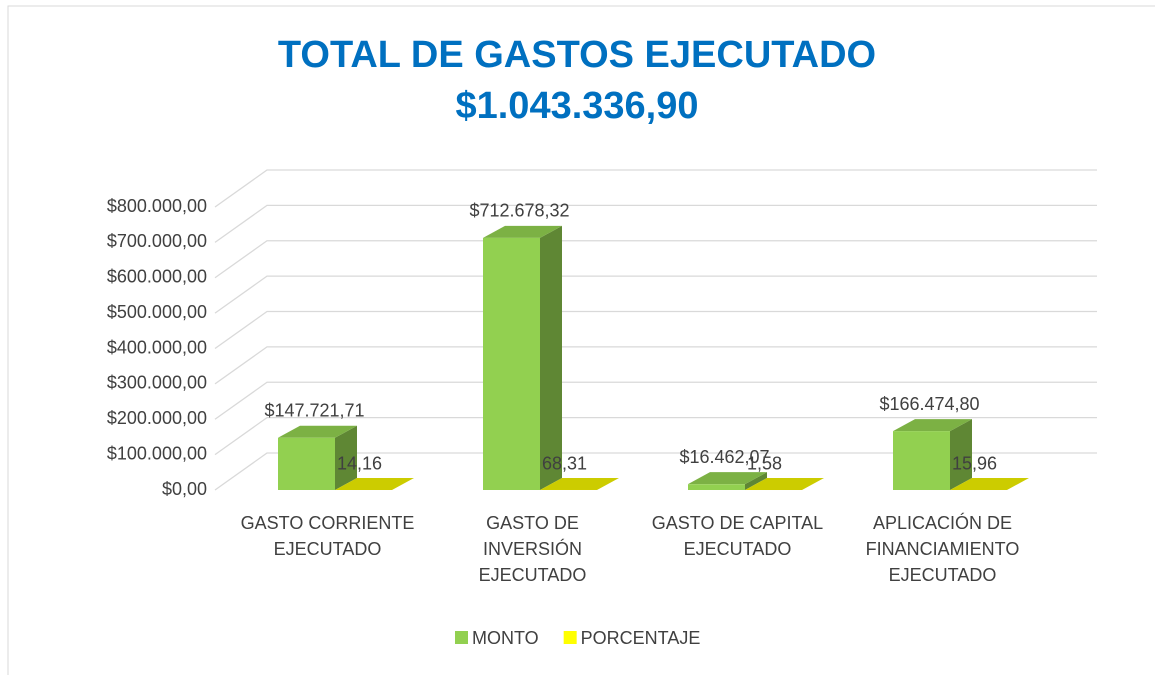  Describe the element at coordinates (327, 536) in the screenshot. I see `x-tick-label: GASTO CORRIENTE EJECUTADO` at that location.